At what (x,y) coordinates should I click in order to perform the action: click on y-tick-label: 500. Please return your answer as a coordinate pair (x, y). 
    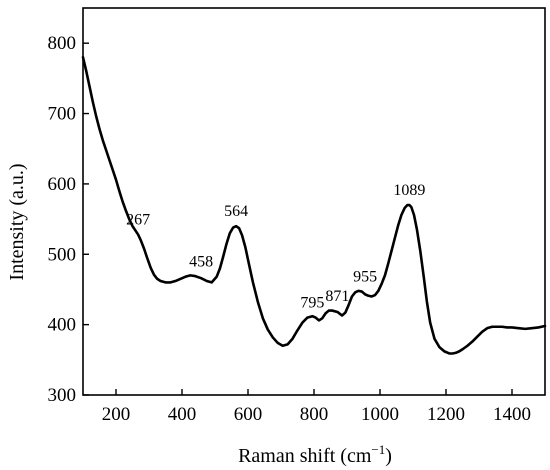
    Looking at the image, I should click on (62, 254).